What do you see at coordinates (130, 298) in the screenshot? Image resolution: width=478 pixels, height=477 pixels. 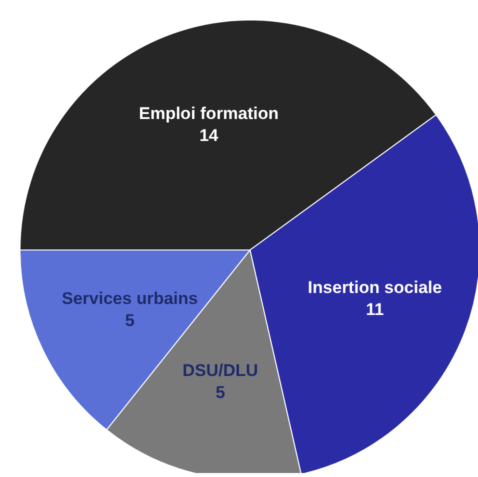 I see `slice-label: Services urbains` at bounding box center [130, 298].